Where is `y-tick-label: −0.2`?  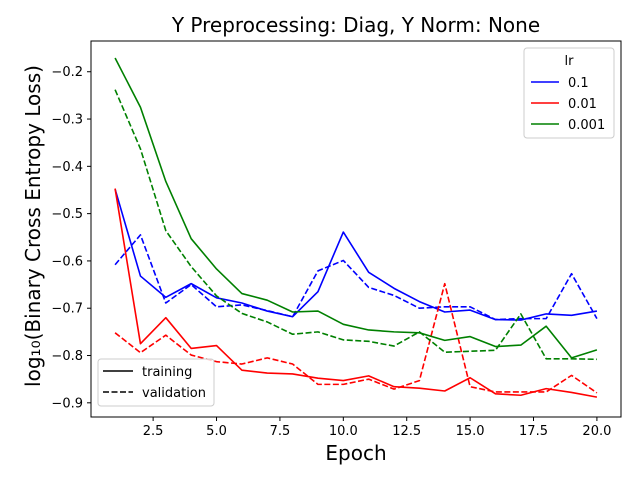
y-tick-label: −0.2 is located at coordinates (67, 72).